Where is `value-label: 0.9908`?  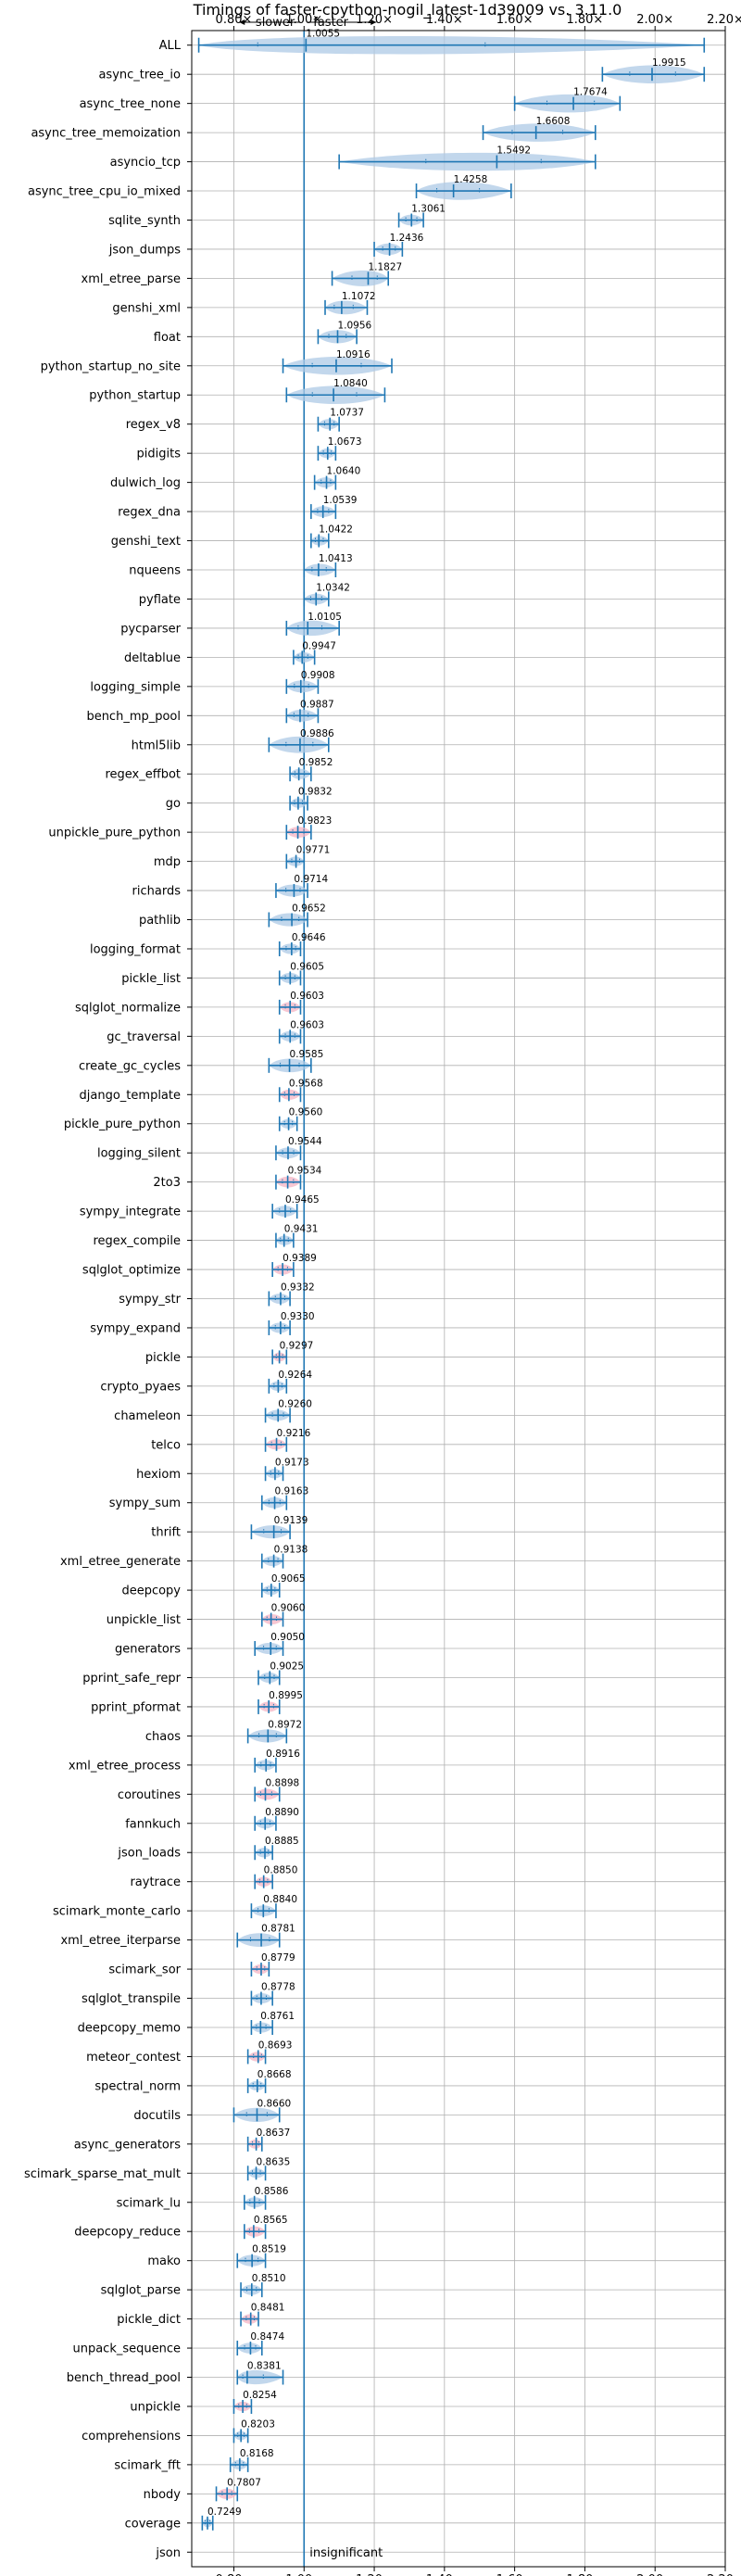 value-label: 0.9908 is located at coordinates (318, 675).